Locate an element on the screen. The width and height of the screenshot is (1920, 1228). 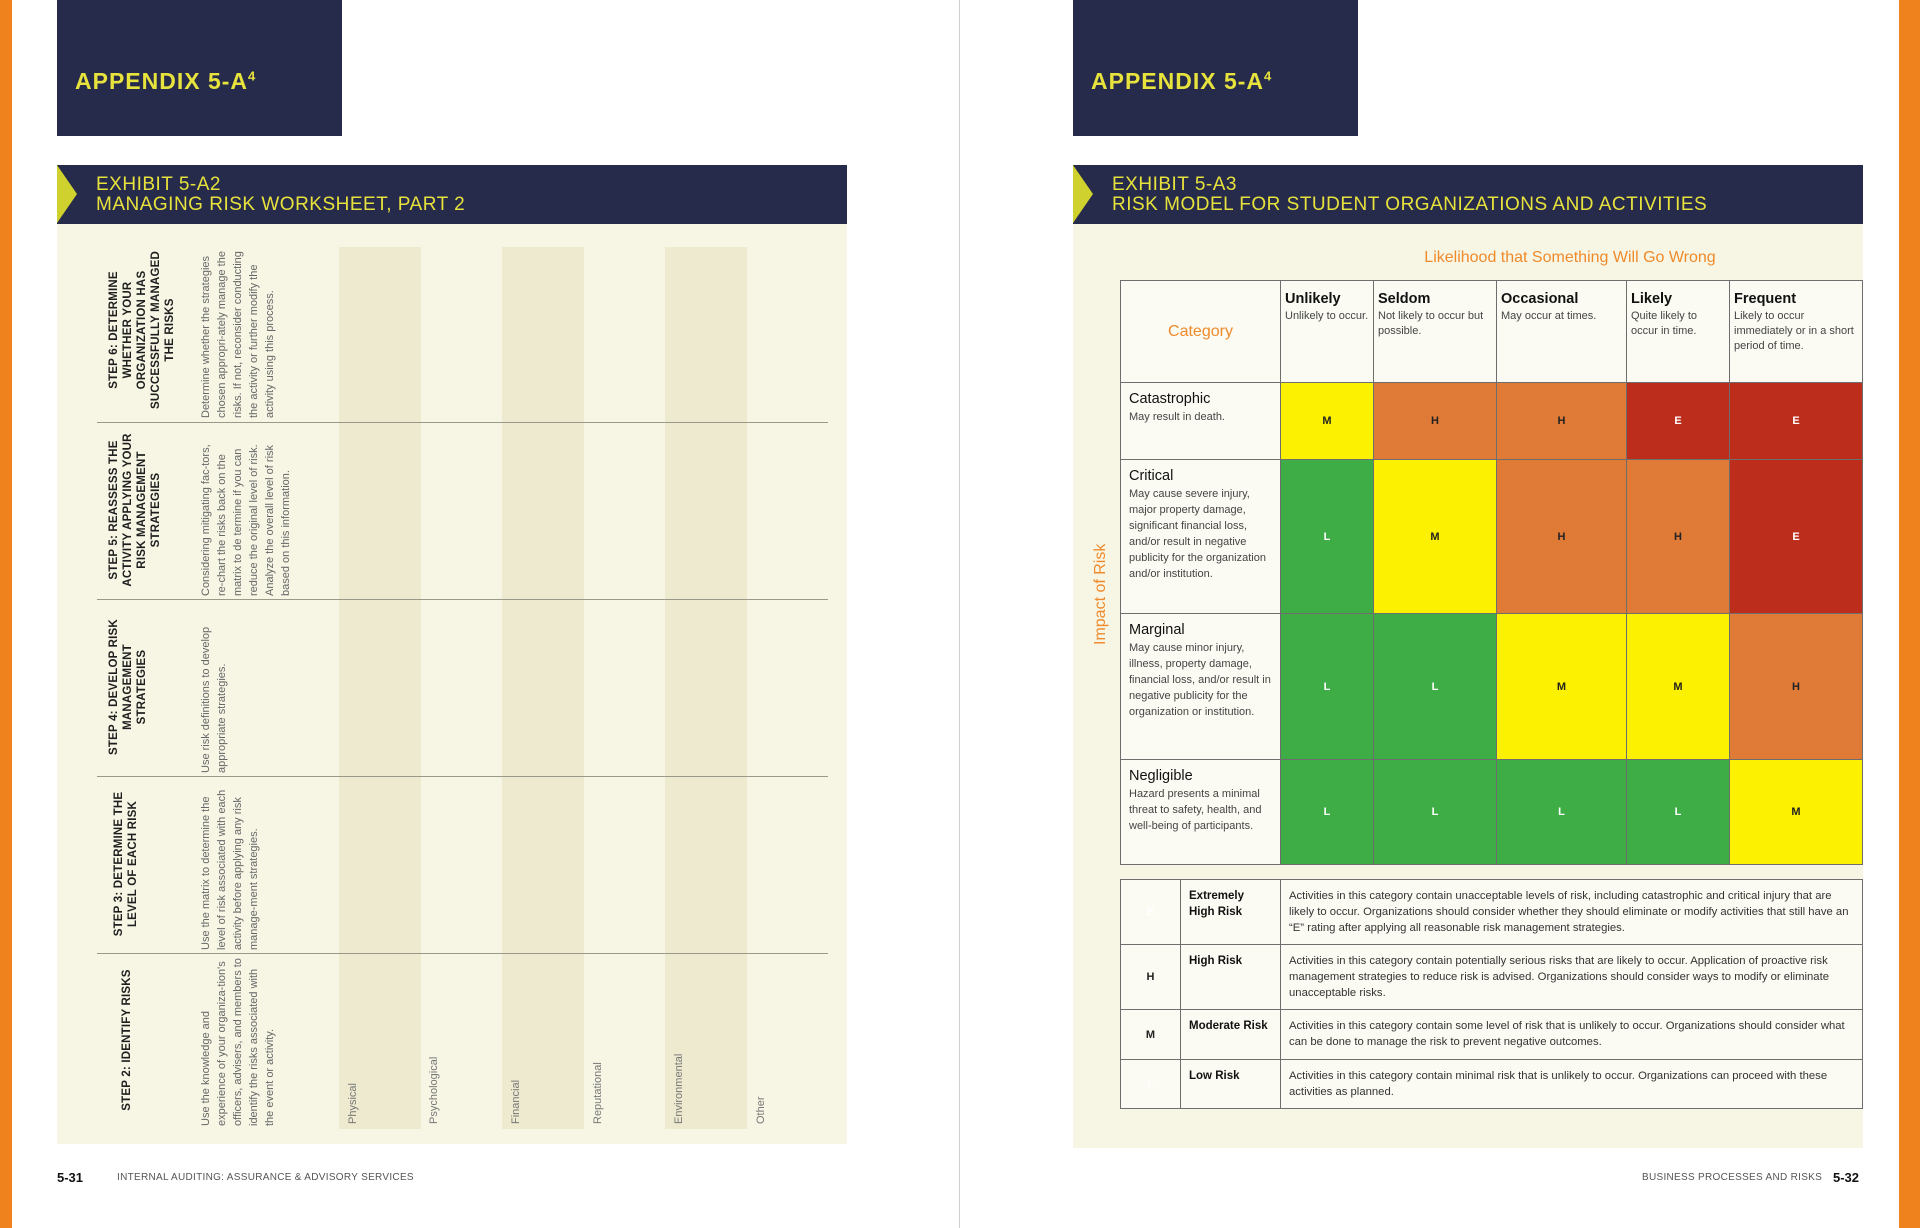
legend-name: Extremely High Risk is located at coordinates (1230, 912).